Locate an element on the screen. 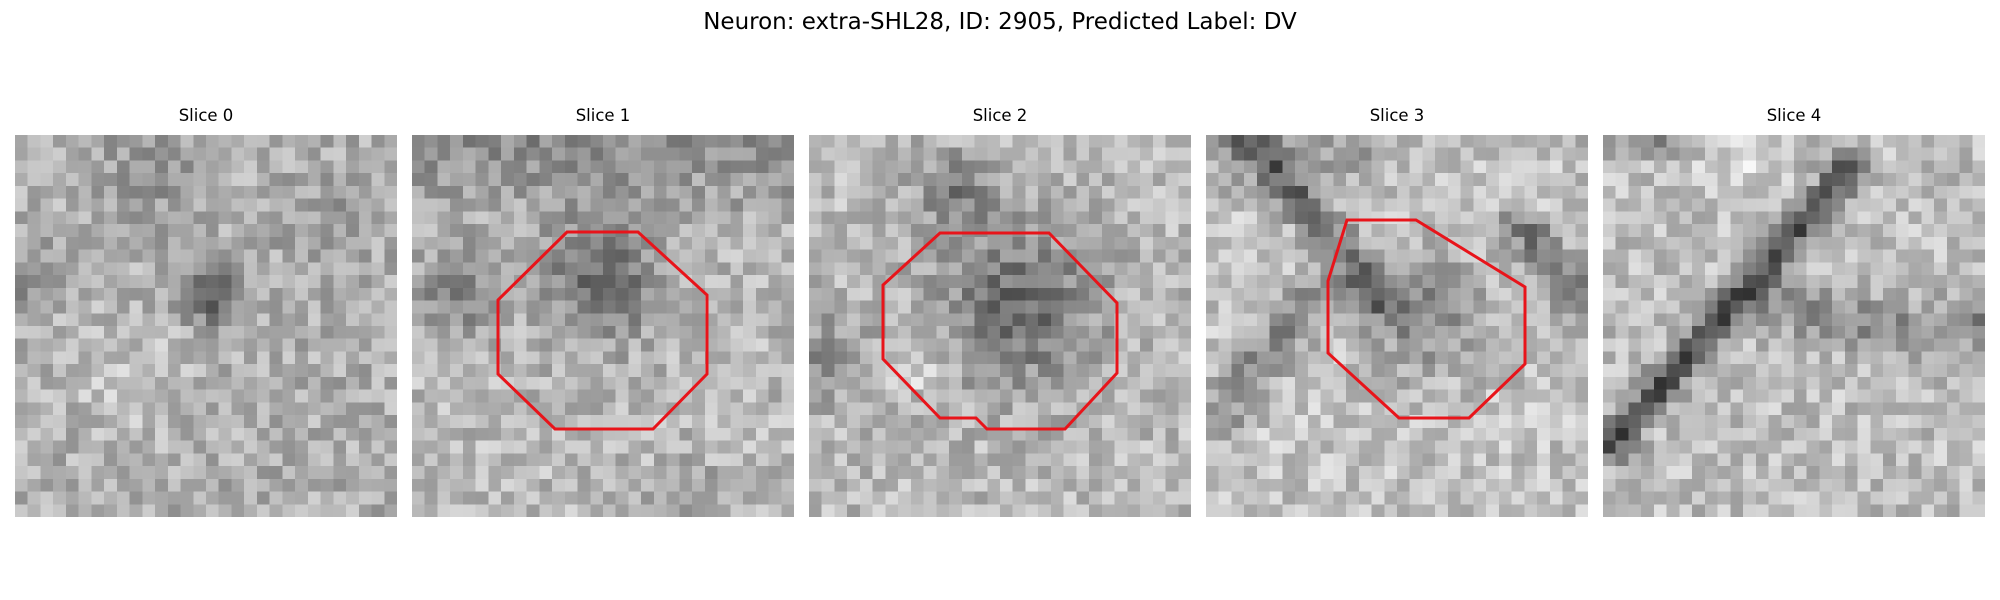 The width and height of the screenshot is (2000, 600). slice-title-4: Slice 4 is located at coordinates (1794, 116).